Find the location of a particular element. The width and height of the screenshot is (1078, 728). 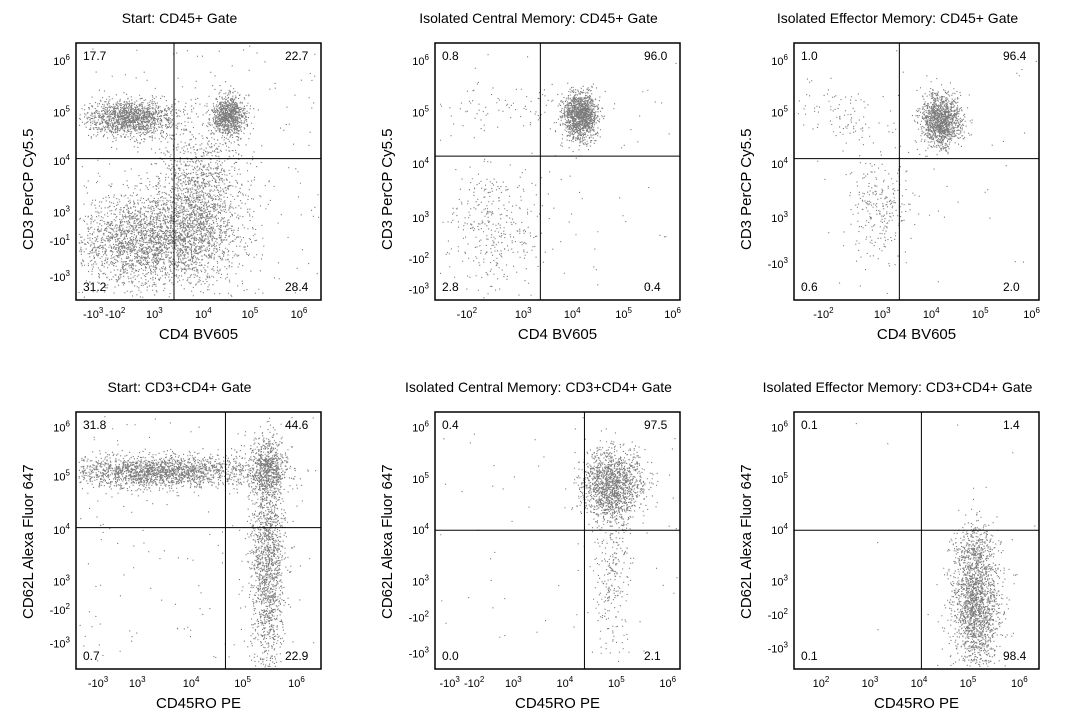

quadrant-bottom-right-pct: 28.4 is located at coordinates (297, 287).